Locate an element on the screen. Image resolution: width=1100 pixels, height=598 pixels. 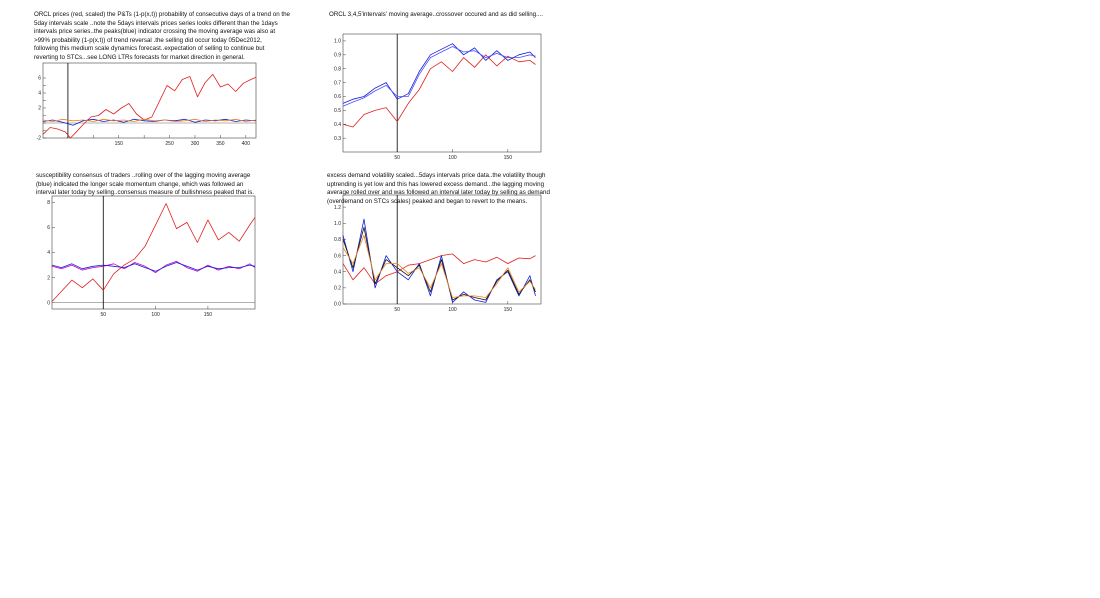
chart-3-svg: 50 100 150 0 2 4 6 8 is located at coordinates (151, 256).